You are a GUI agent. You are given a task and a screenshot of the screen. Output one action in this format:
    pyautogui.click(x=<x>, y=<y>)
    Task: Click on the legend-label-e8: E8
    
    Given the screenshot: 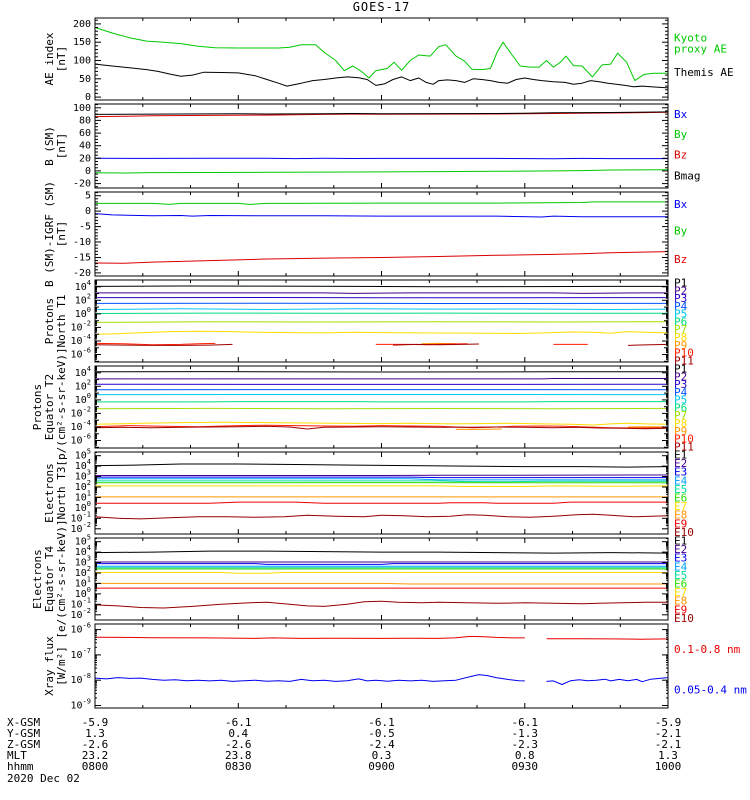 What is the action you would take?
    pyautogui.click(x=680, y=601)
    